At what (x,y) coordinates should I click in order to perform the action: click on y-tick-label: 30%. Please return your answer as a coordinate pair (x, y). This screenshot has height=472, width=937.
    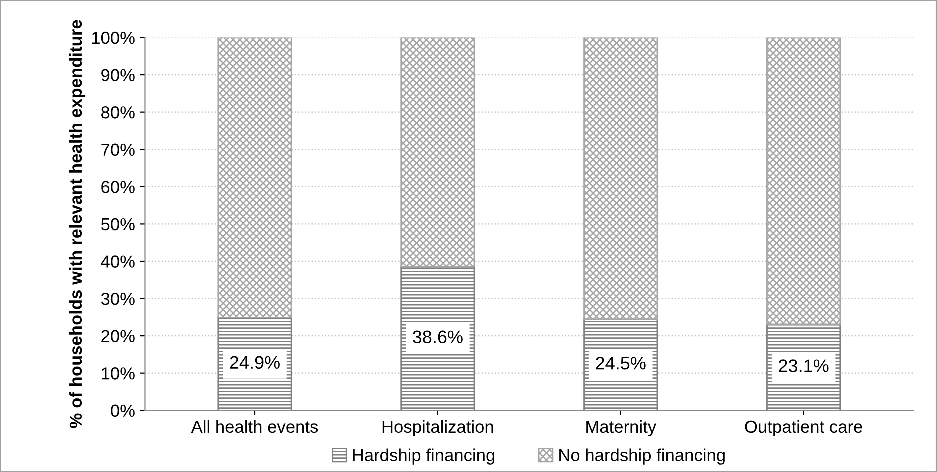
    Looking at the image, I should click on (118, 299).